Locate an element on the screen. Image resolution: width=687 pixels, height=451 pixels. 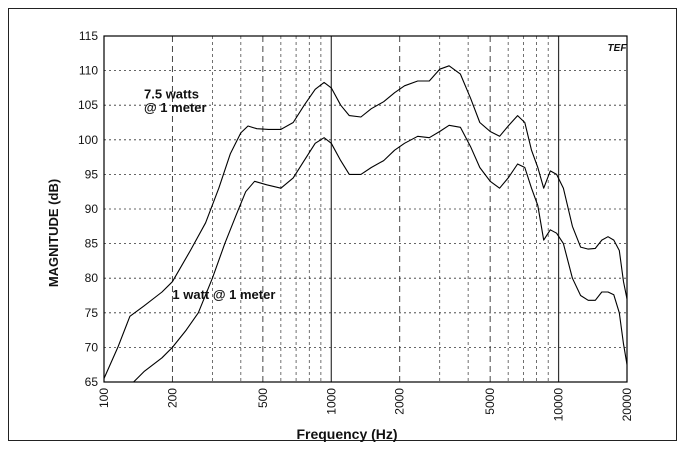
y-tick-labels: 65 70 75 80 85 90 95 100 105 110 115 is located at coordinates (88, 209).